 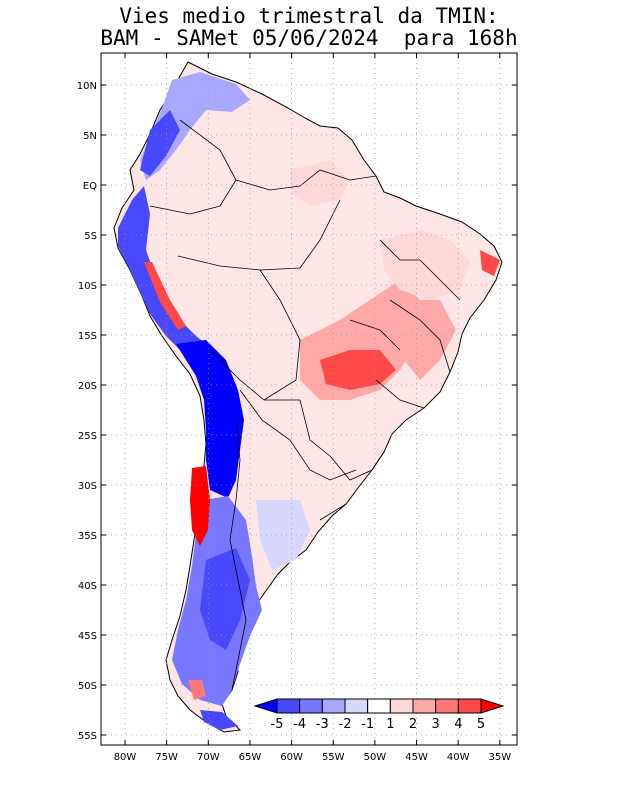 I want to click on colorbar-label: 1, so click(x=390, y=724).